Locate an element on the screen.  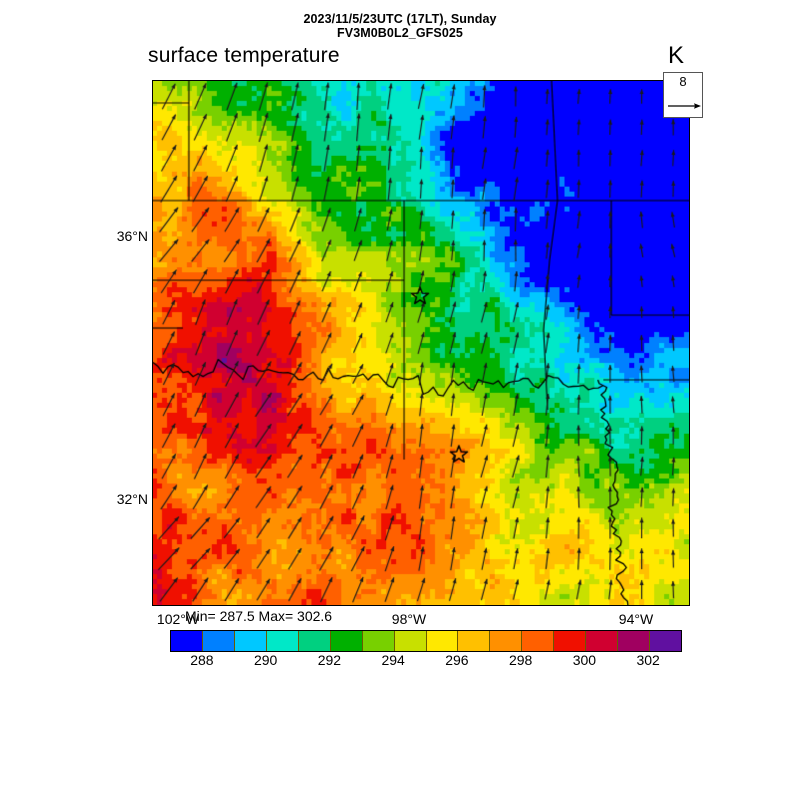
lat-tick-32n: 32°N is located at coordinates (132, 499).